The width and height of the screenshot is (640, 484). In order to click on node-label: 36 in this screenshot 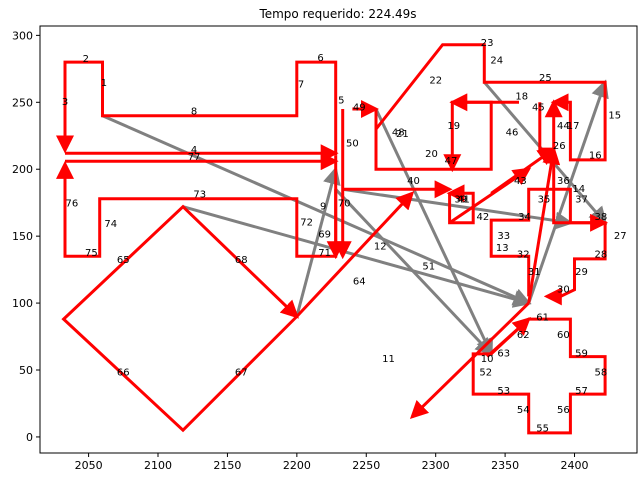, I will do `click(563, 181)`.